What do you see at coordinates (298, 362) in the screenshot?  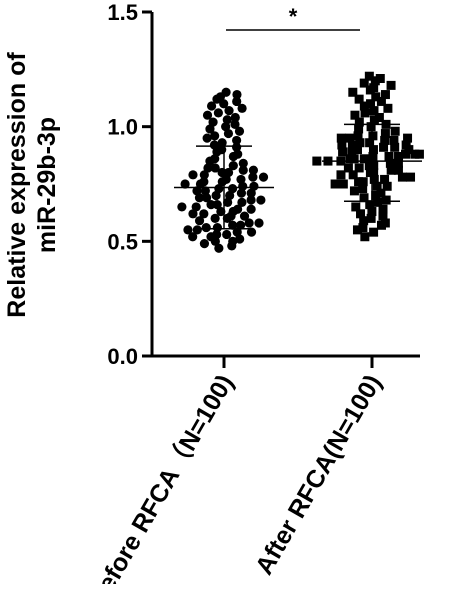 I see `x-ticks` at bounding box center [298, 362].